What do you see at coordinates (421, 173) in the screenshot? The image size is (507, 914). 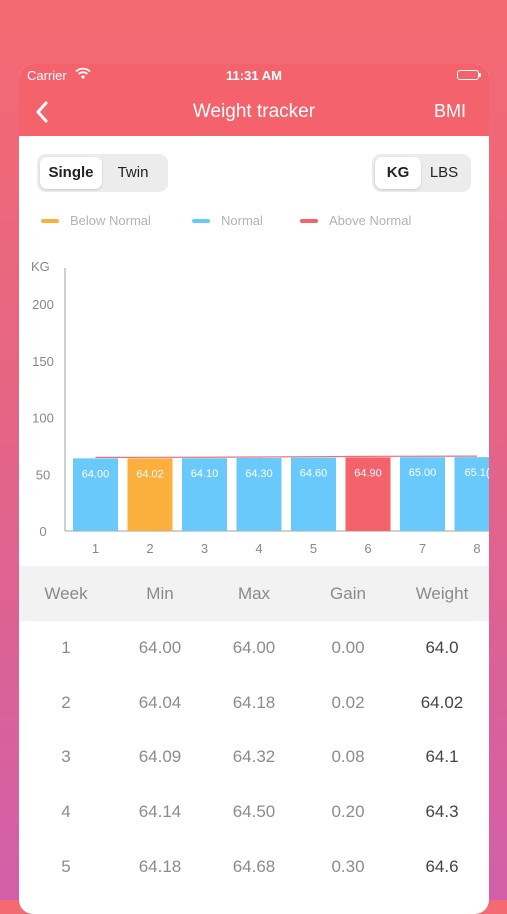 I see `unit-toggle: KG LBS` at bounding box center [421, 173].